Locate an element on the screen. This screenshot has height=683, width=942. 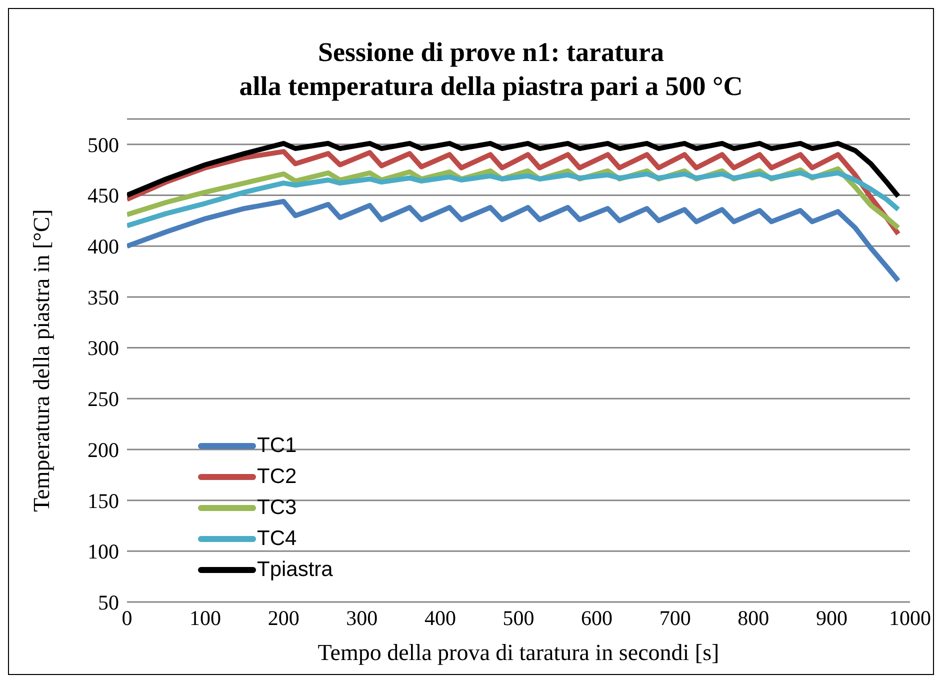
legend-label: TC3 is located at coordinates (277, 508).